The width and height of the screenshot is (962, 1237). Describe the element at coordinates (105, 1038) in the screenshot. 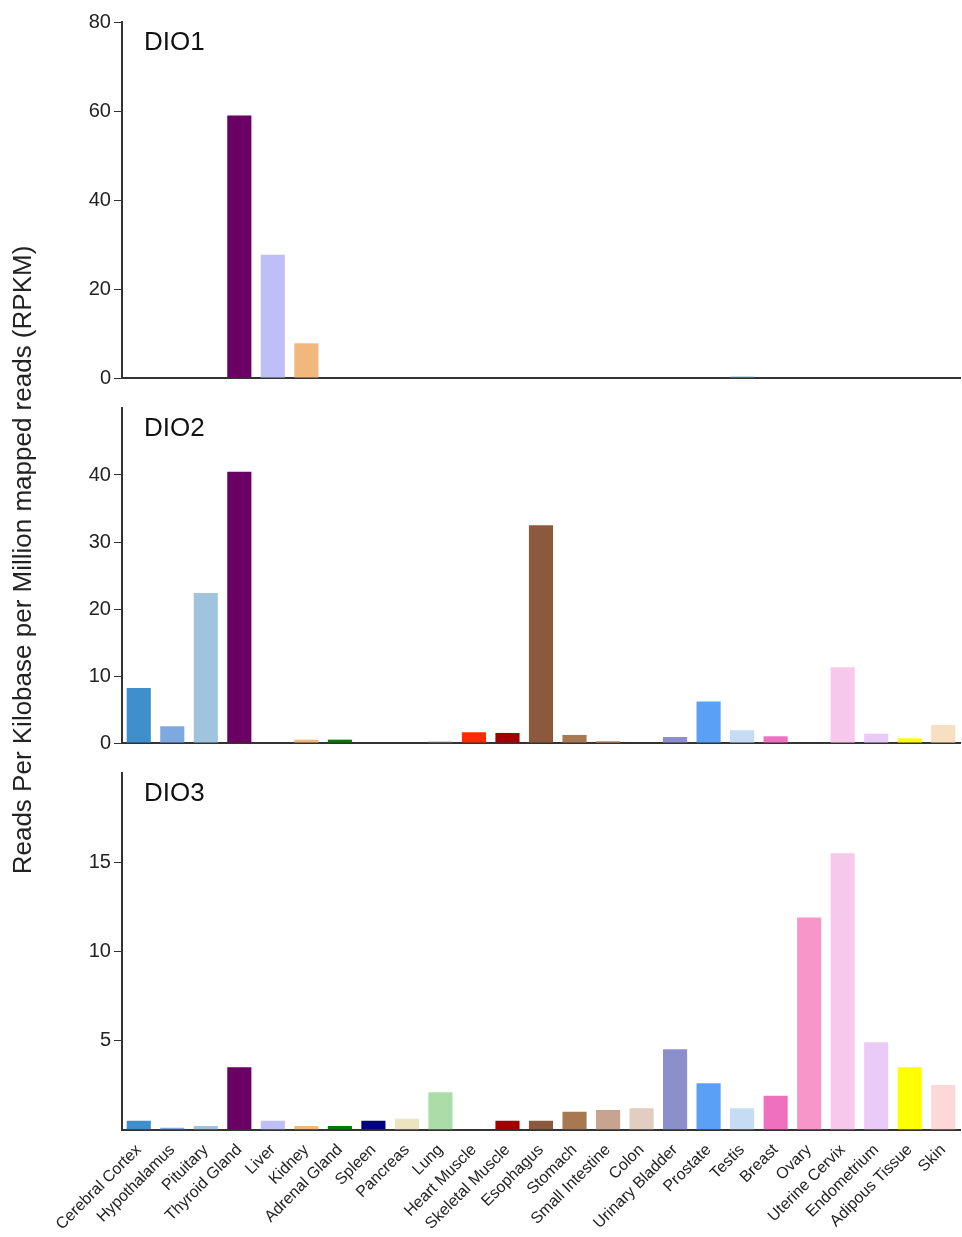

I see `y-tick-label: 5` at that location.